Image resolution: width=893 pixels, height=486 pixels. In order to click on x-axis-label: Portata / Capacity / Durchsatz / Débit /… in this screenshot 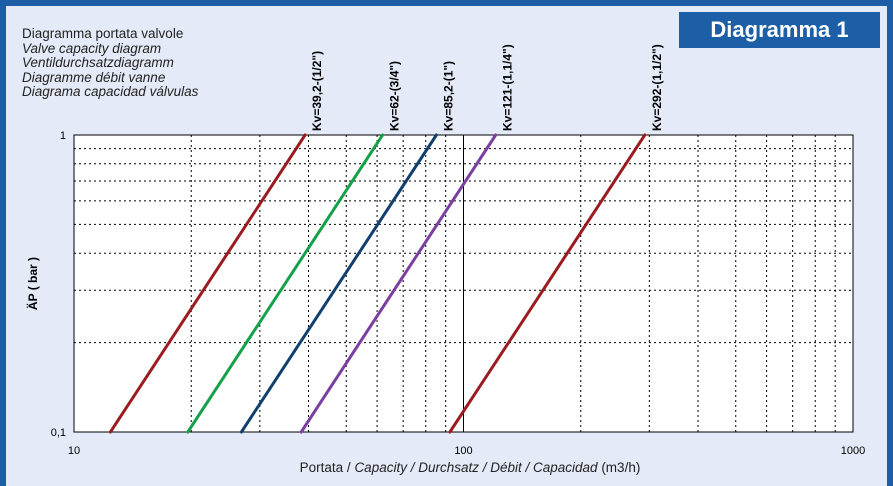, I will do `click(470, 467)`.